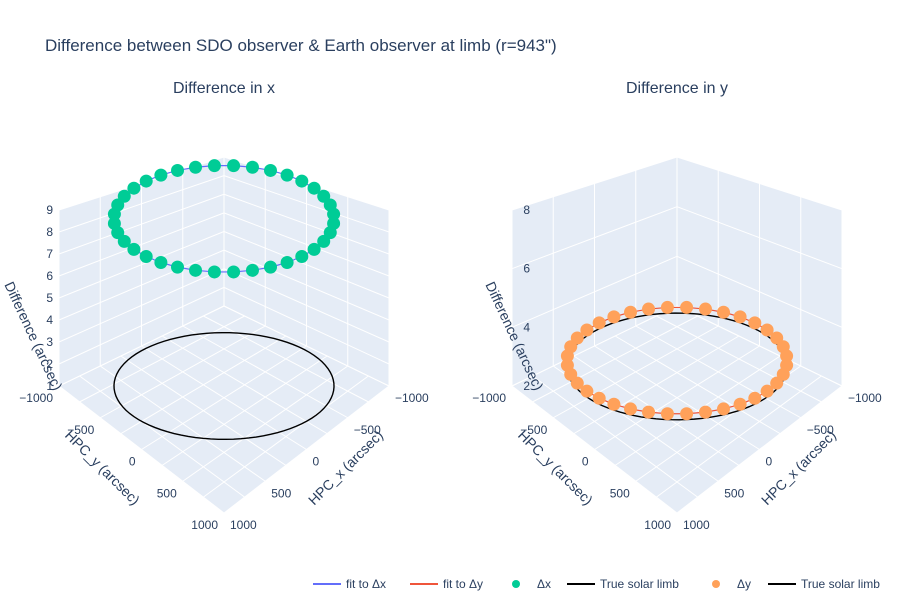 This screenshot has width=900, height=600. I want to click on legend-label: True solar limb, so click(840, 584).